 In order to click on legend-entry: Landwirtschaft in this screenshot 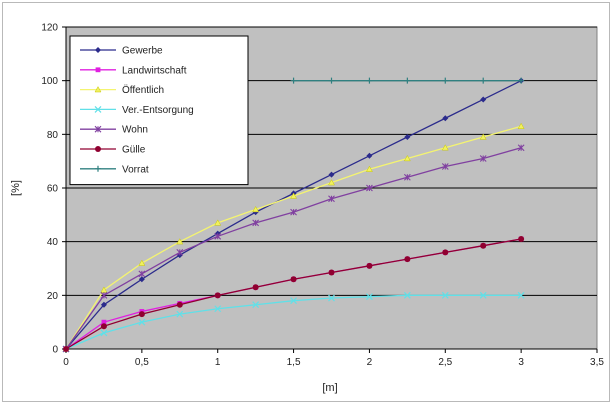, I will do `click(133, 70)`.